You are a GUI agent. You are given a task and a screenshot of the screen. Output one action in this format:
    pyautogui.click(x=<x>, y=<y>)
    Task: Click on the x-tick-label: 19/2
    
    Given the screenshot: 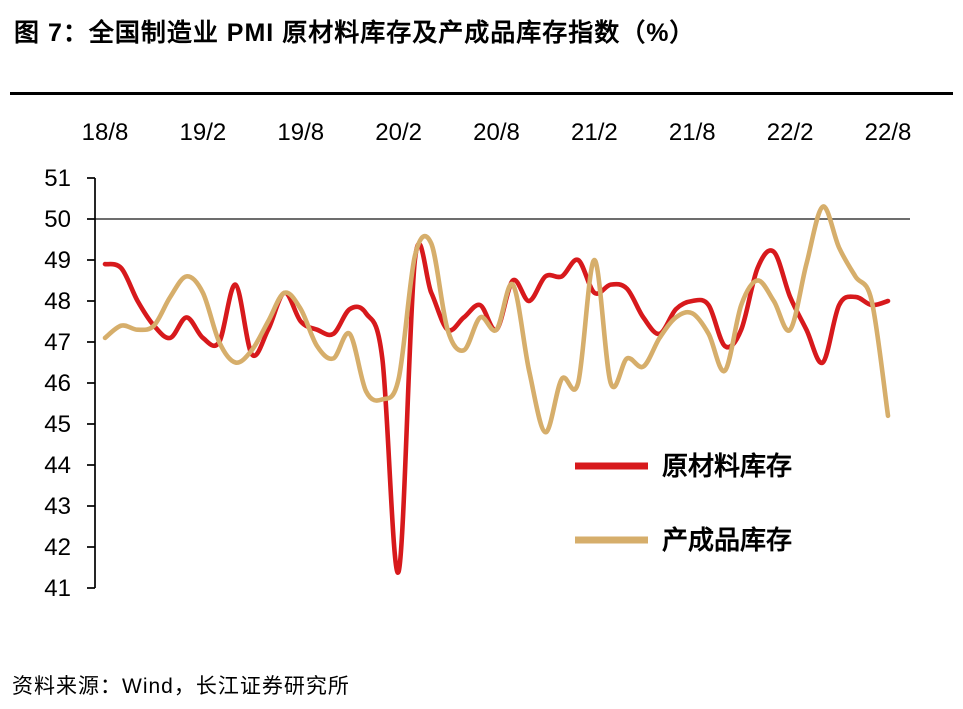 What is the action you would take?
    pyautogui.click(x=203, y=132)
    